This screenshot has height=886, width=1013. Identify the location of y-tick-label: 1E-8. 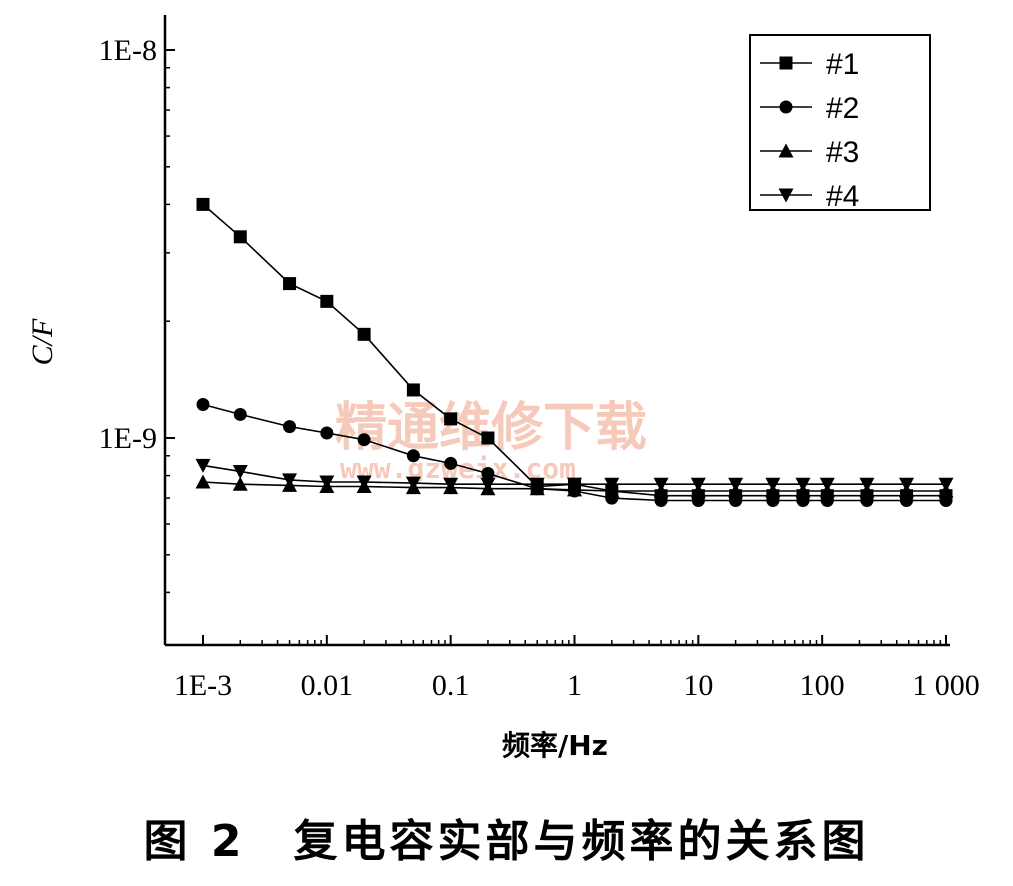
(128, 50).